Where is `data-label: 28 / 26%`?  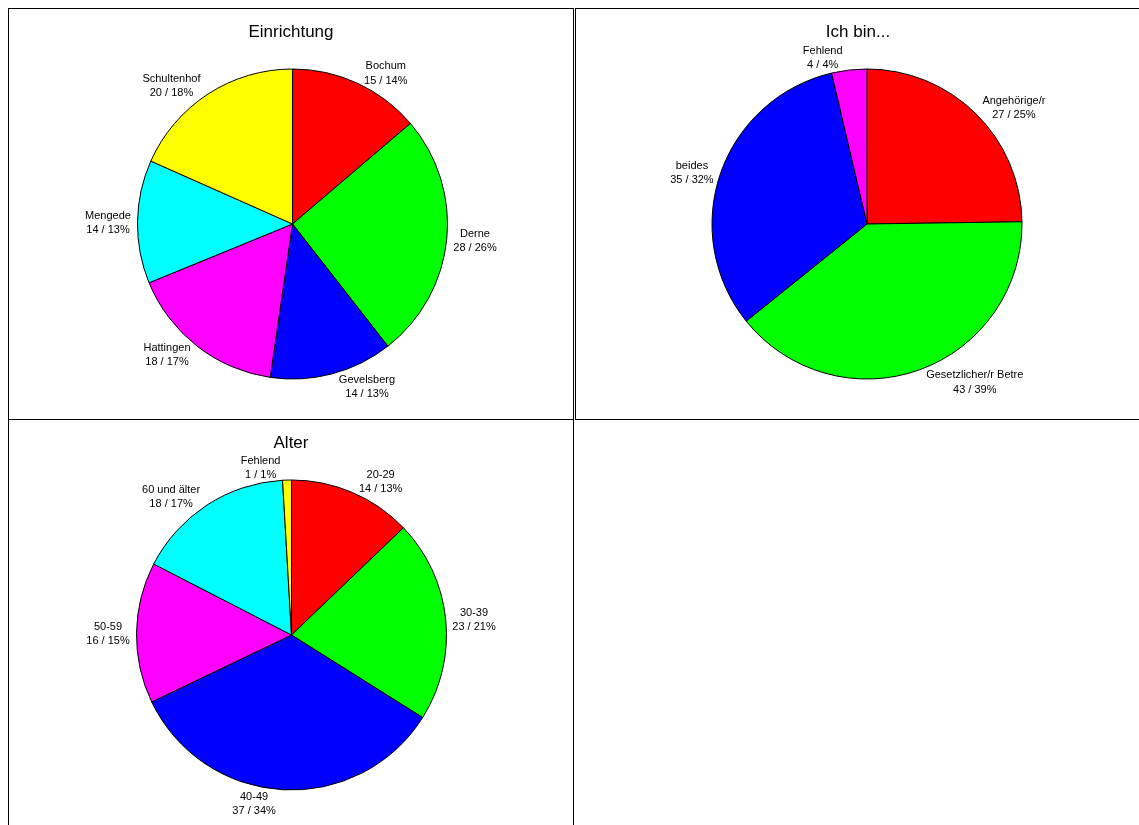 data-label: 28 / 26% is located at coordinates (475, 246).